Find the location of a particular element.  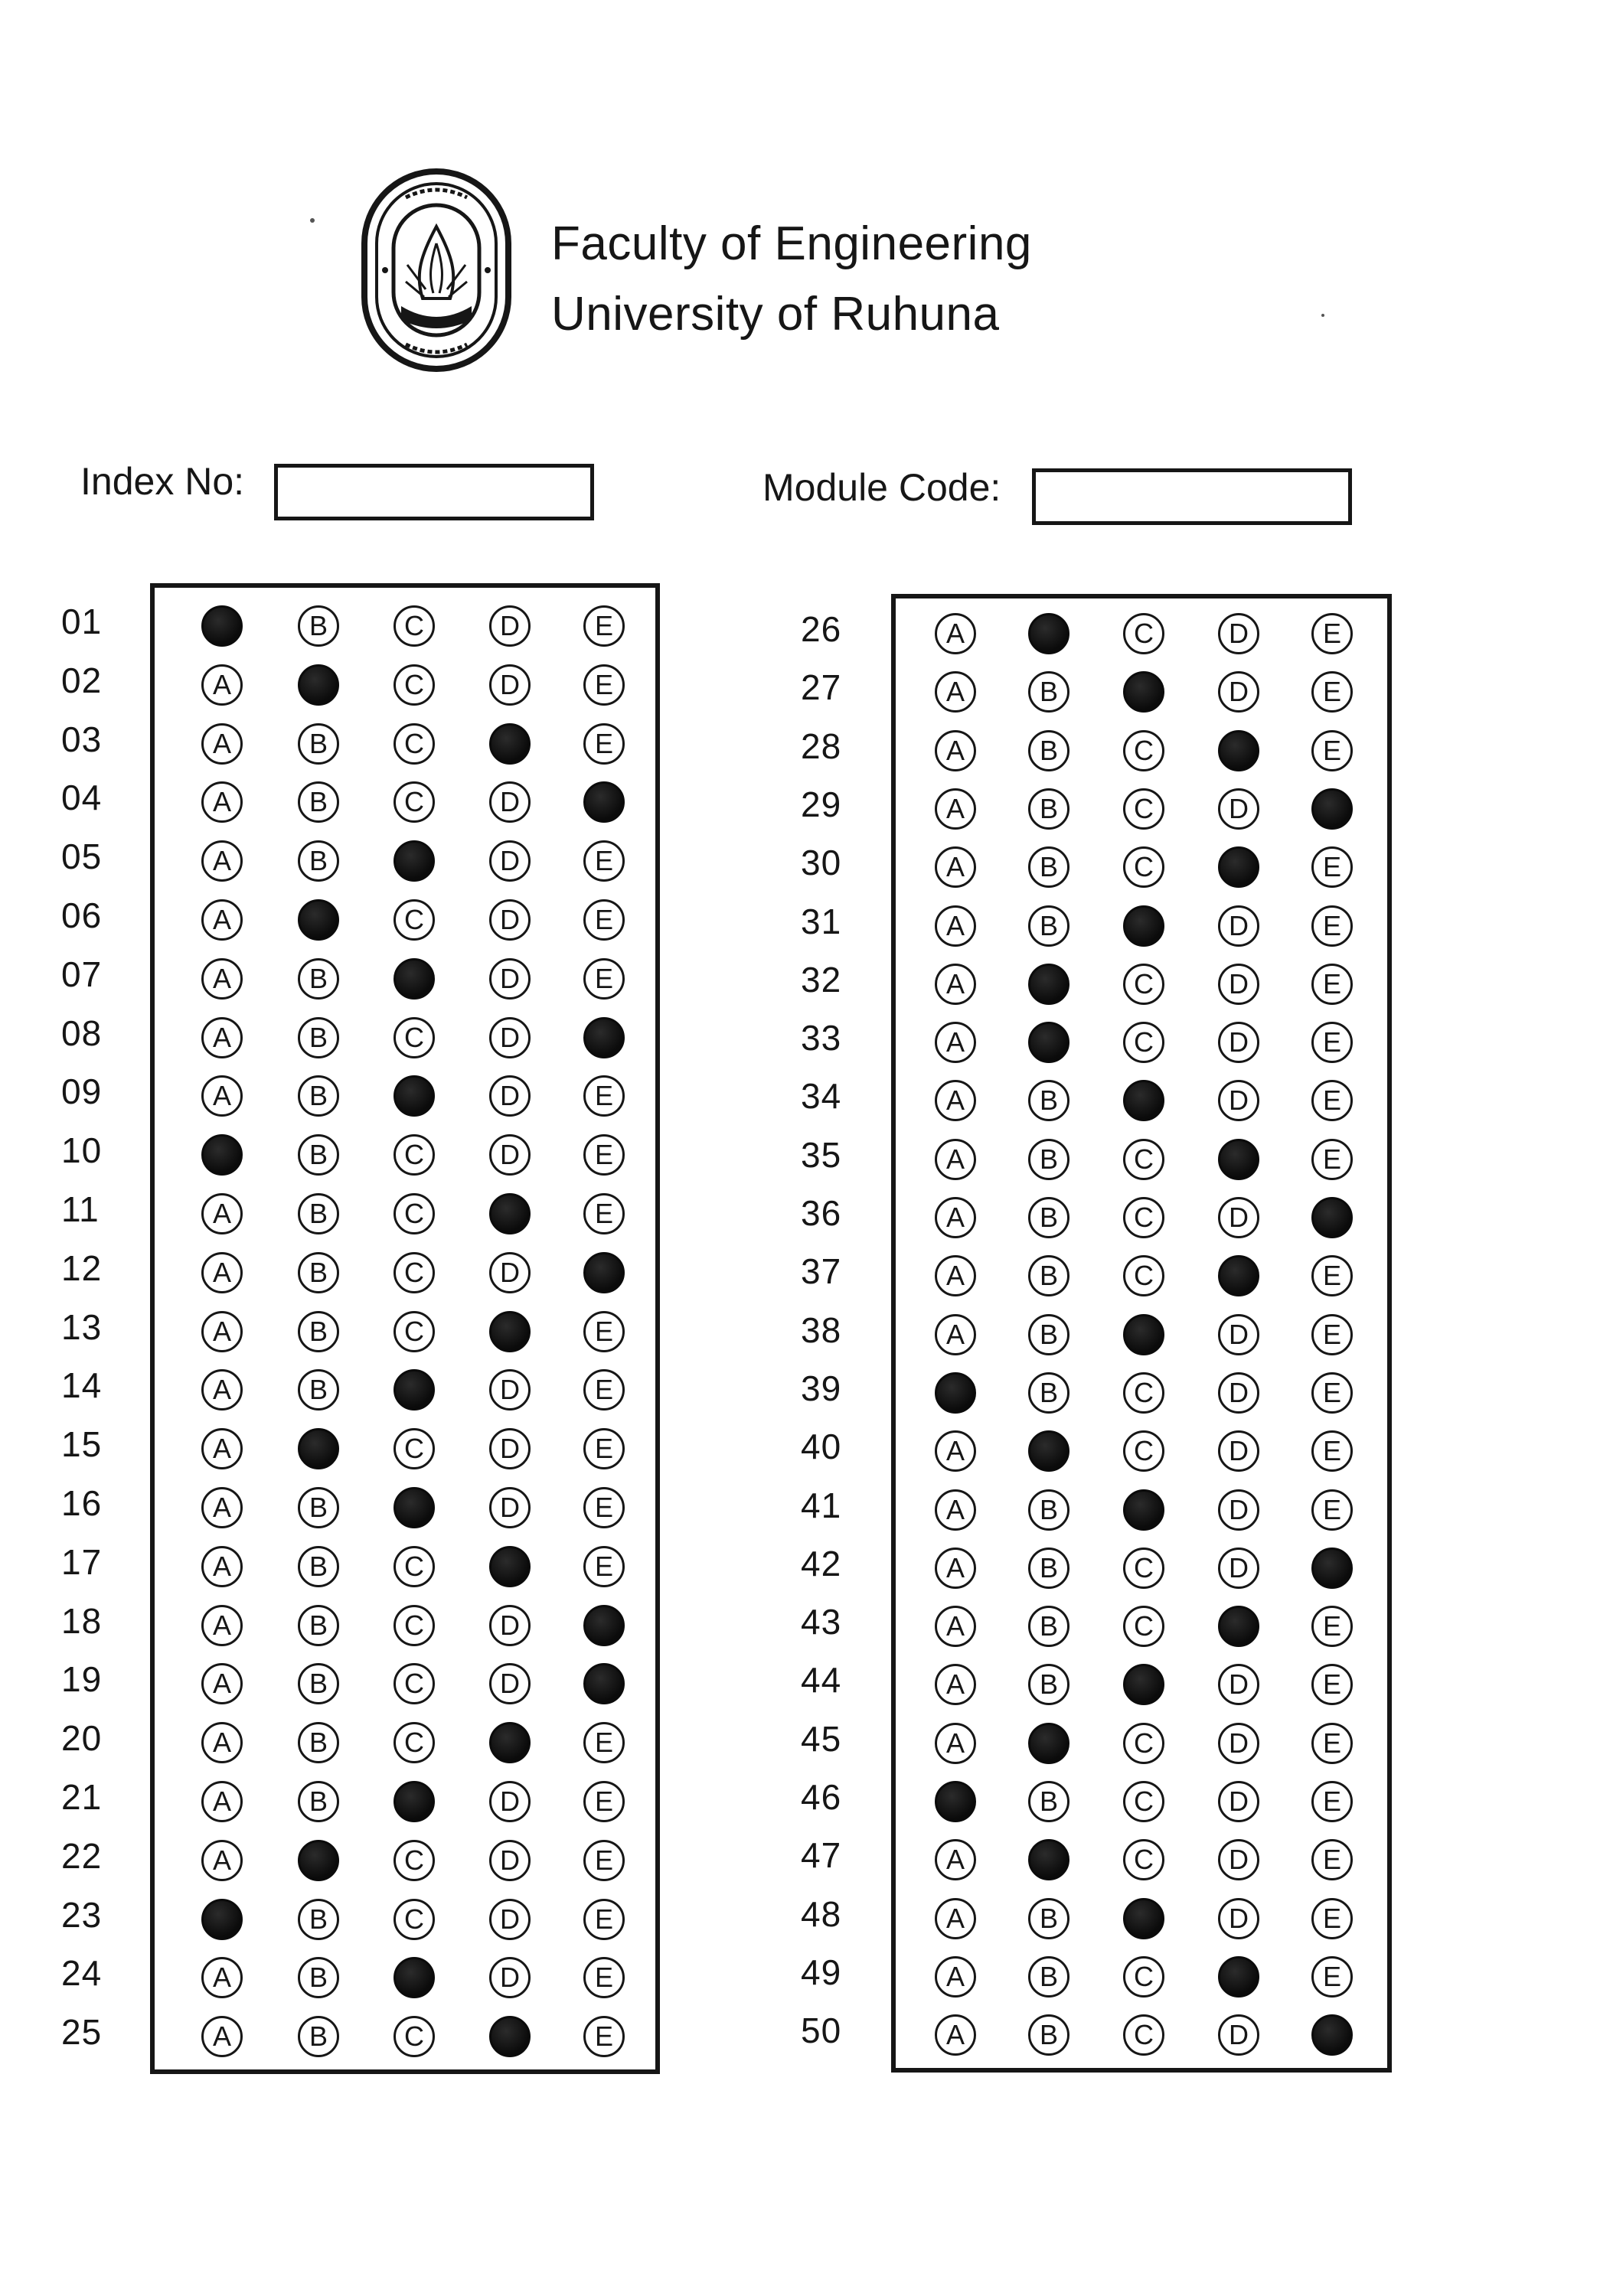

answer-bubble-47-e: E is located at coordinates (1332, 1860).